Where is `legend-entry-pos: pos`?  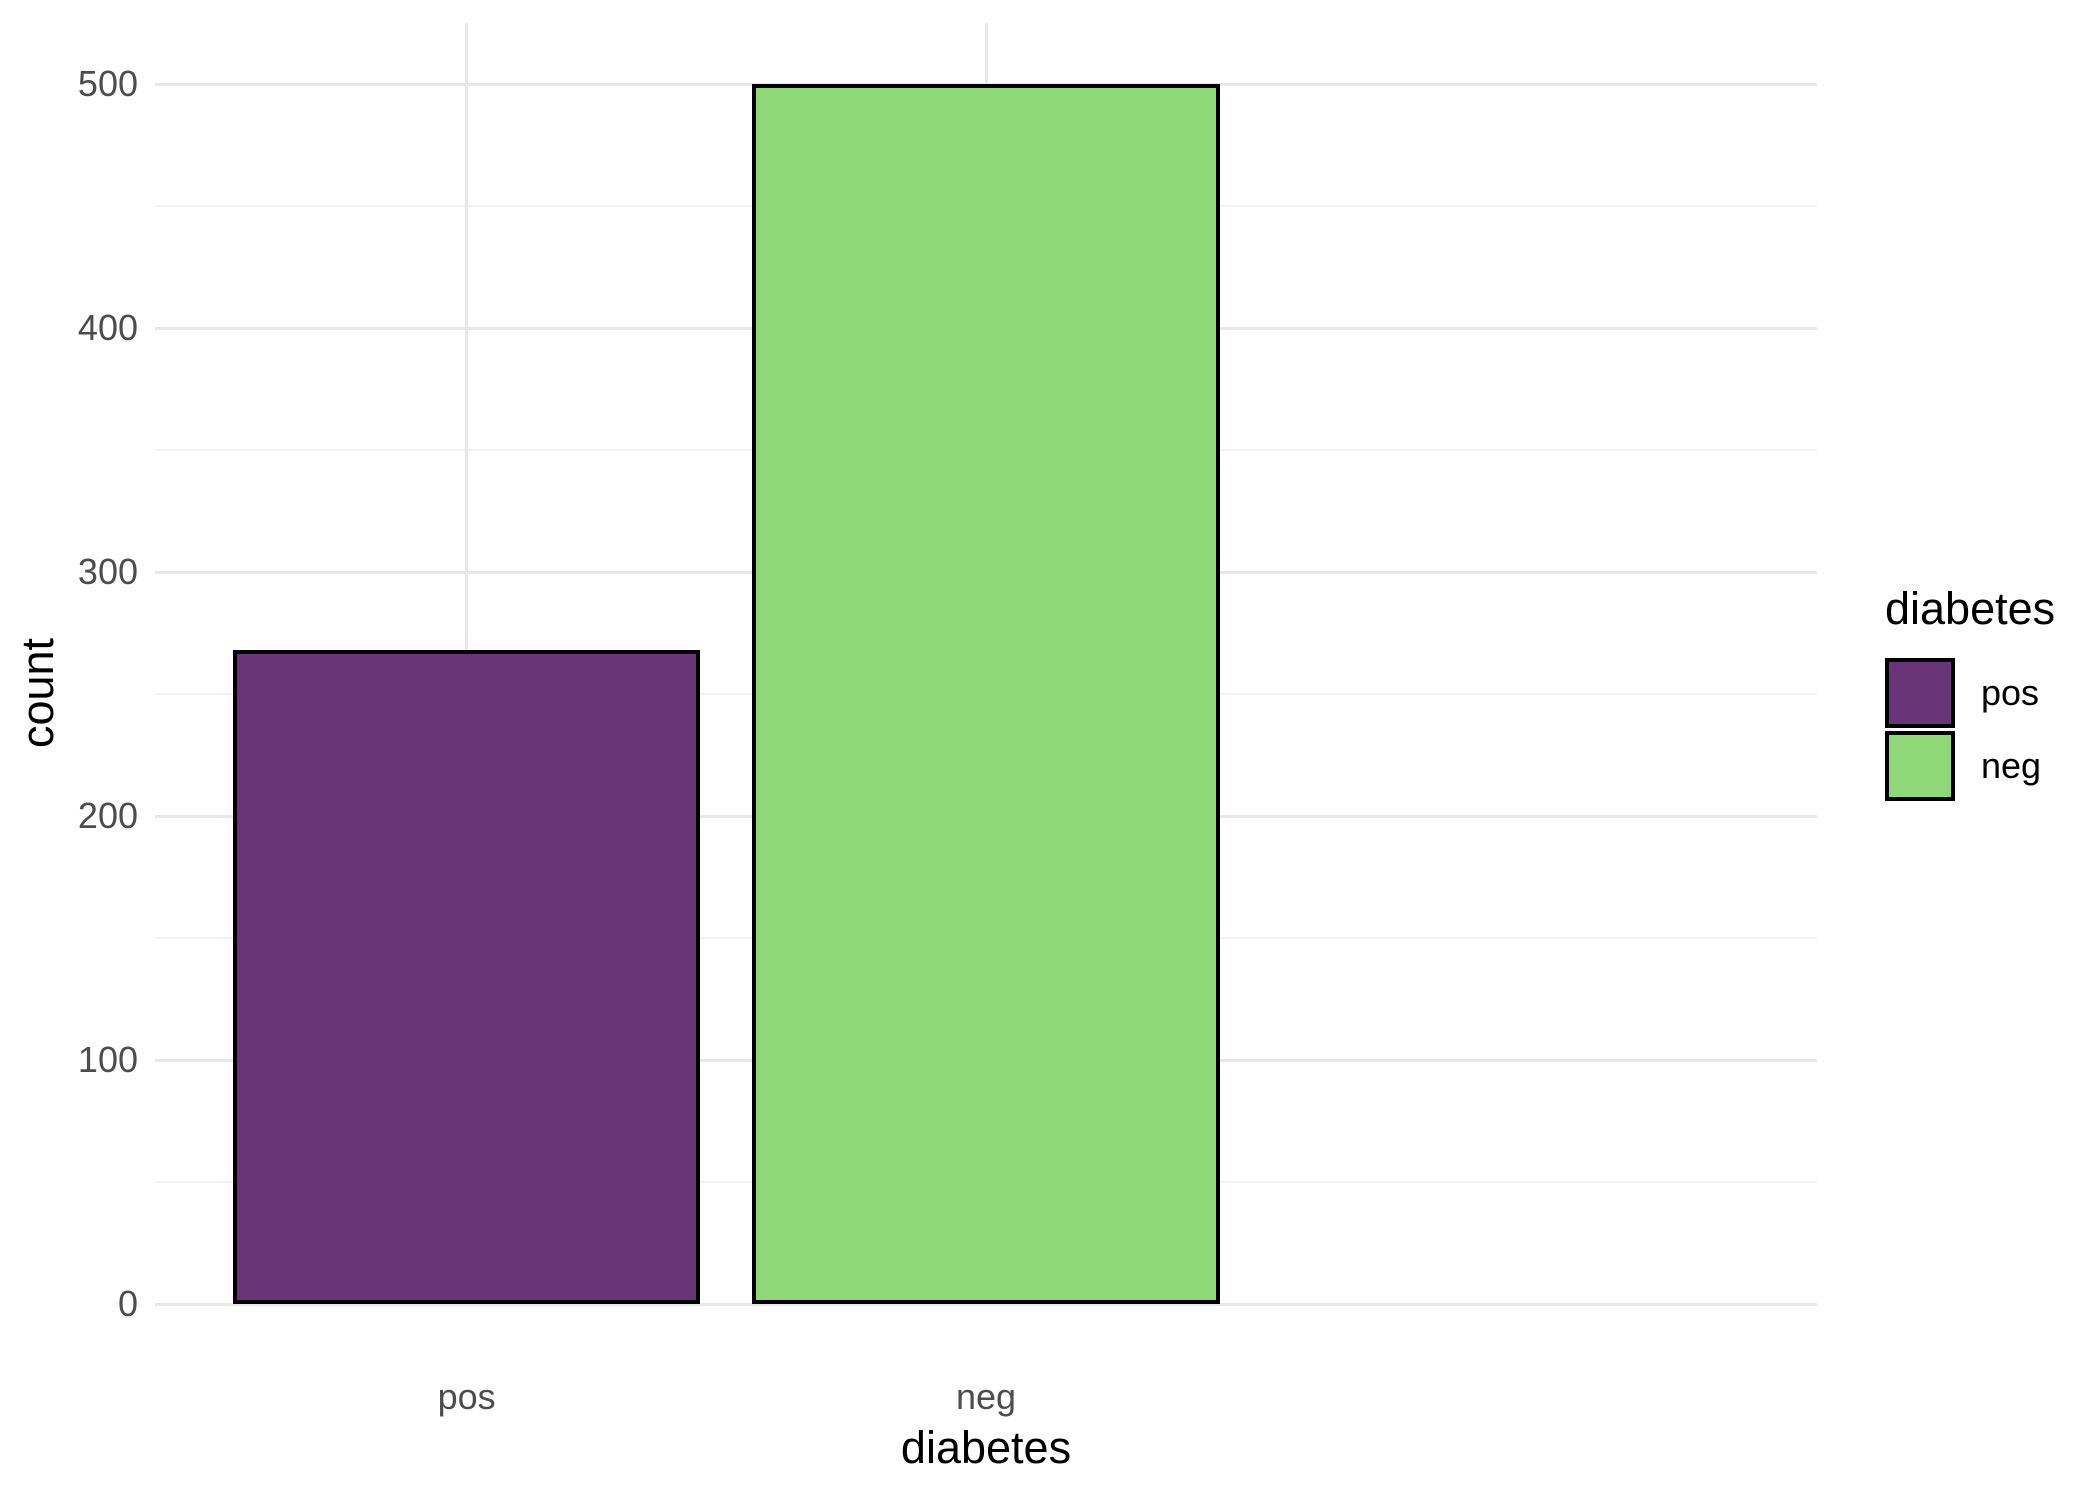 legend-entry-pos: pos is located at coordinates (1992, 693).